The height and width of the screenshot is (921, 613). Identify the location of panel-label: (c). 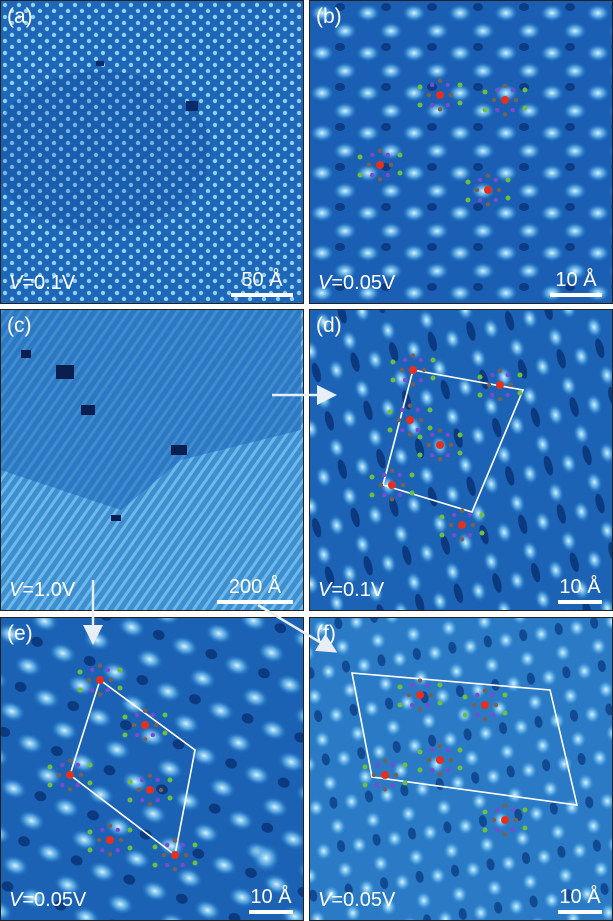
(19, 325).